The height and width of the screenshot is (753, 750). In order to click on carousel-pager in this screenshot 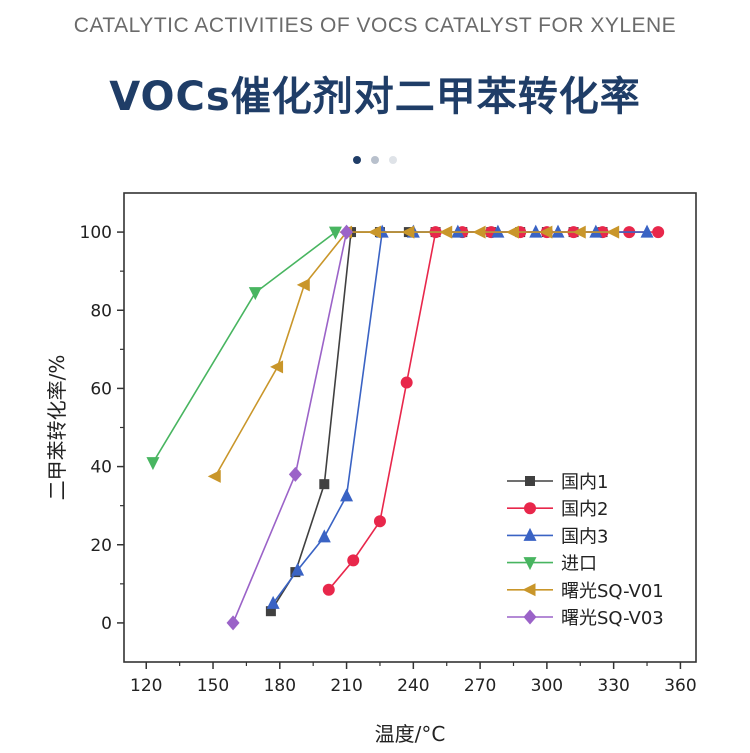, I will do `click(375, 158)`.